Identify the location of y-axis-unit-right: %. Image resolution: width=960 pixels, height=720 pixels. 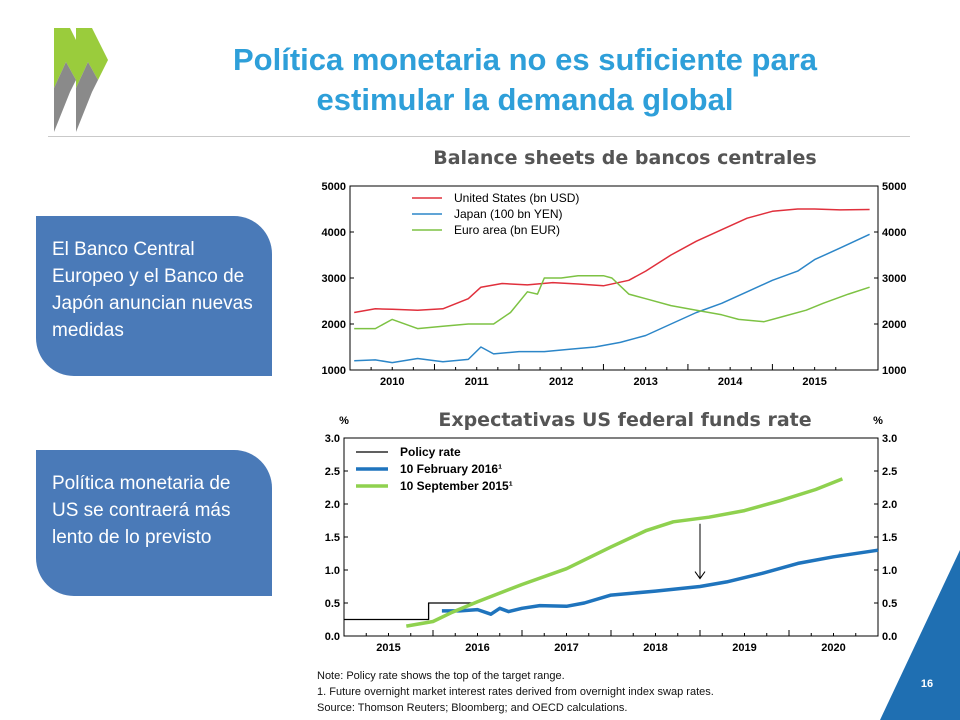
(878, 421).